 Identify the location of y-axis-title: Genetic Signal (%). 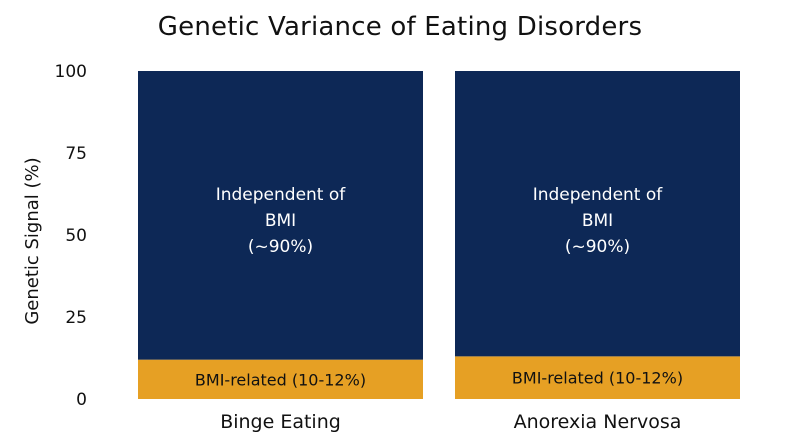
(32, 240).